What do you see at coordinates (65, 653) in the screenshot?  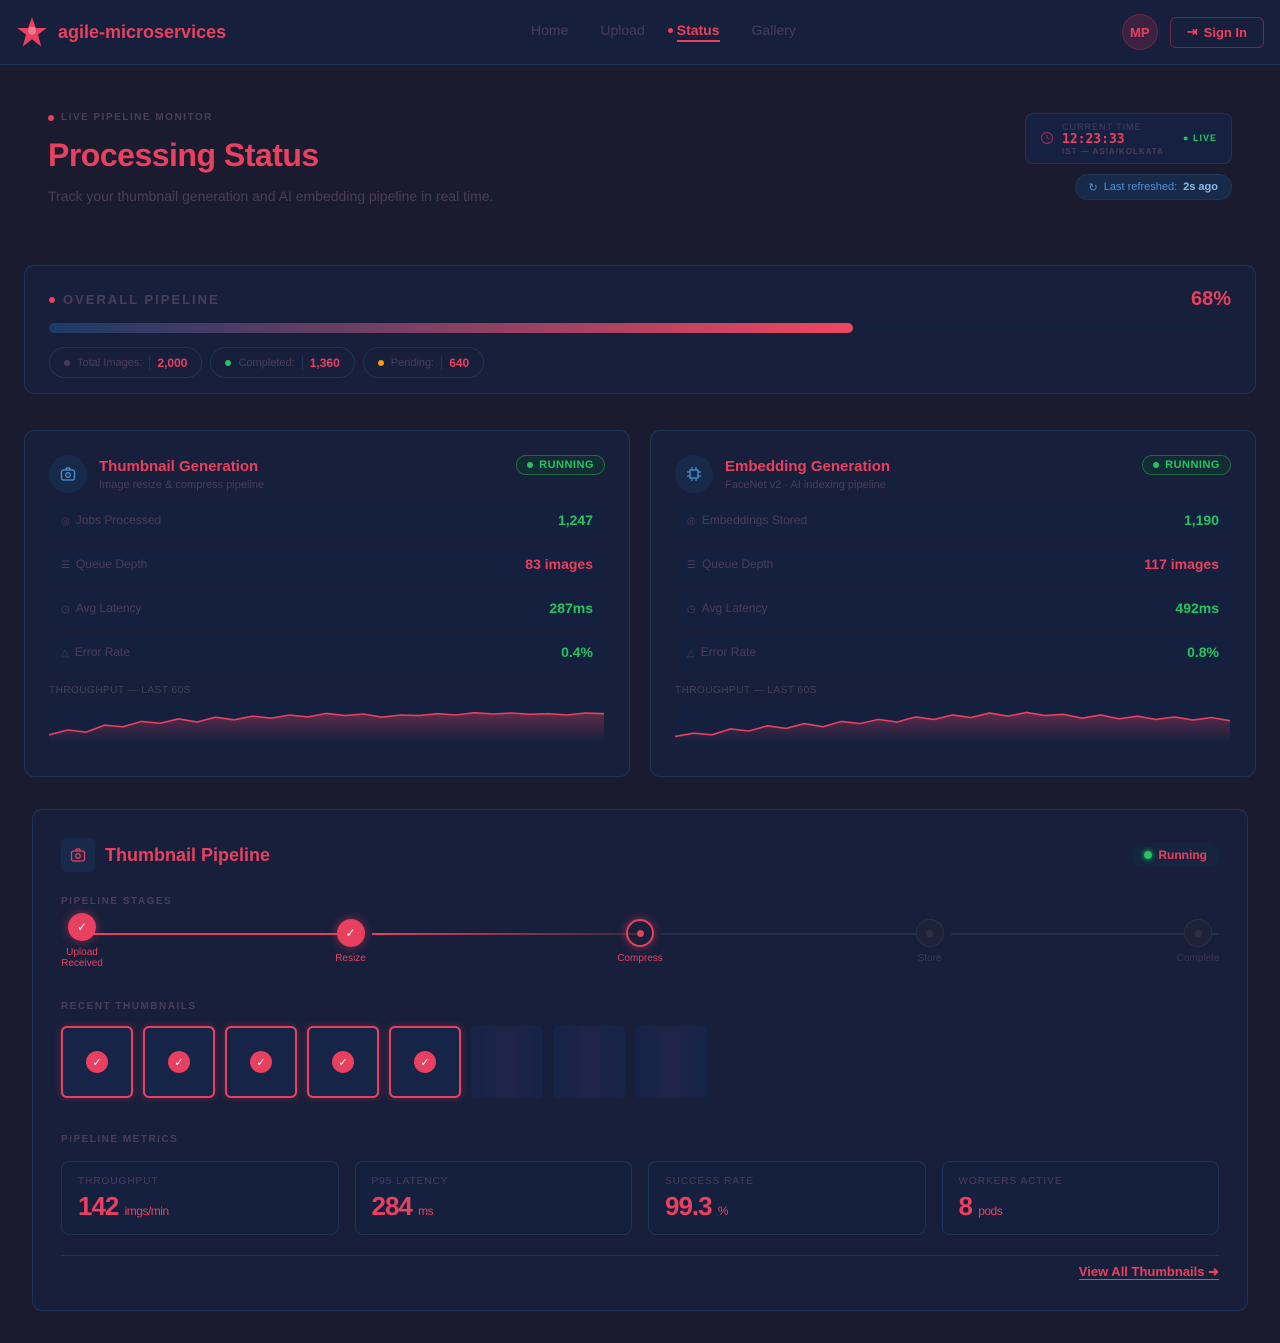 I see `warning-icon: △` at bounding box center [65, 653].